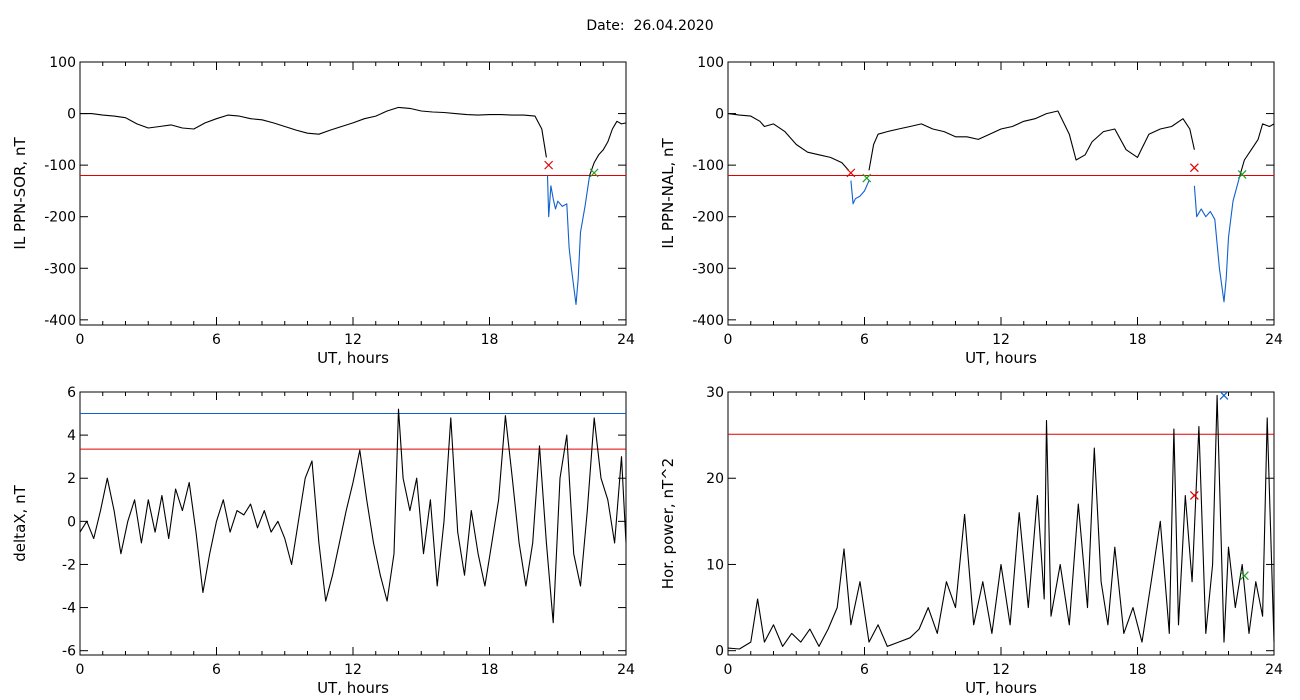 This screenshot has height=700, width=1300. Describe the element at coordinates (71, 436) in the screenshot. I see `y-tick-label: 4` at that location.